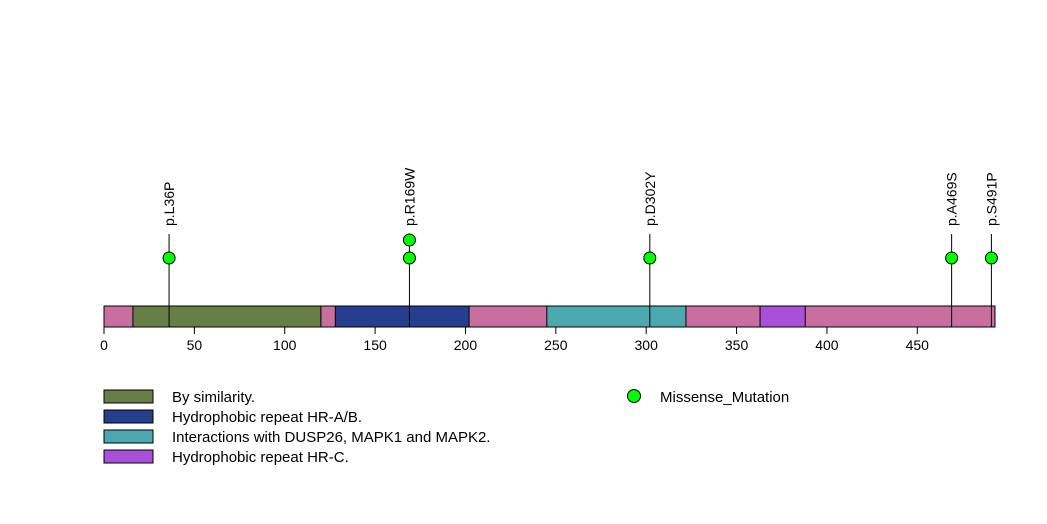 Image resolution: width=1047 pixels, height=524 pixels. Describe the element at coordinates (650, 198) in the screenshot. I see `mutation-label: p.D302Y` at that location.